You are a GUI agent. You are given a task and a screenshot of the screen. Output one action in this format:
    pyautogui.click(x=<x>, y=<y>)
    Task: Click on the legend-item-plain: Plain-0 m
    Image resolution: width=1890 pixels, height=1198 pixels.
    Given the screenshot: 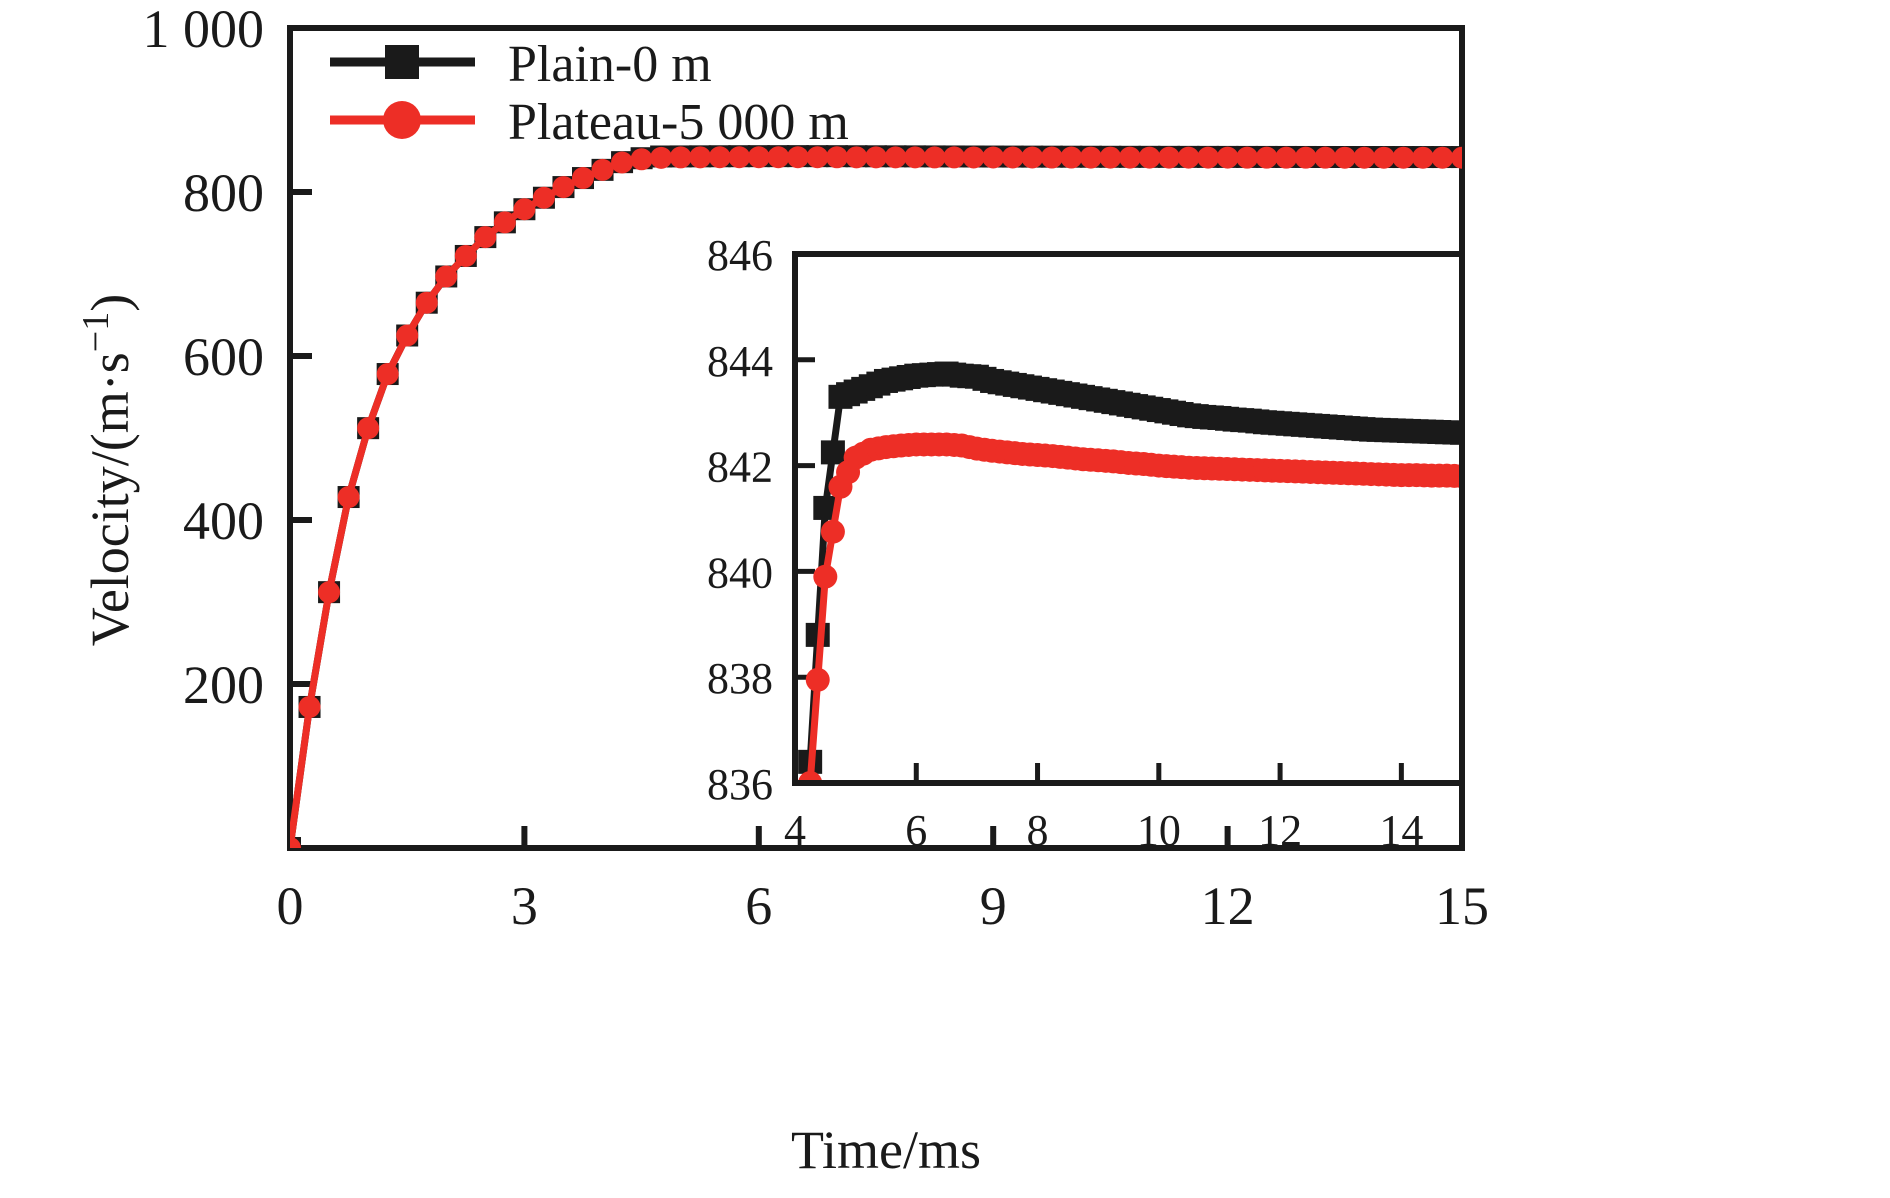 What is the action you would take?
    pyautogui.click(x=521, y=64)
    